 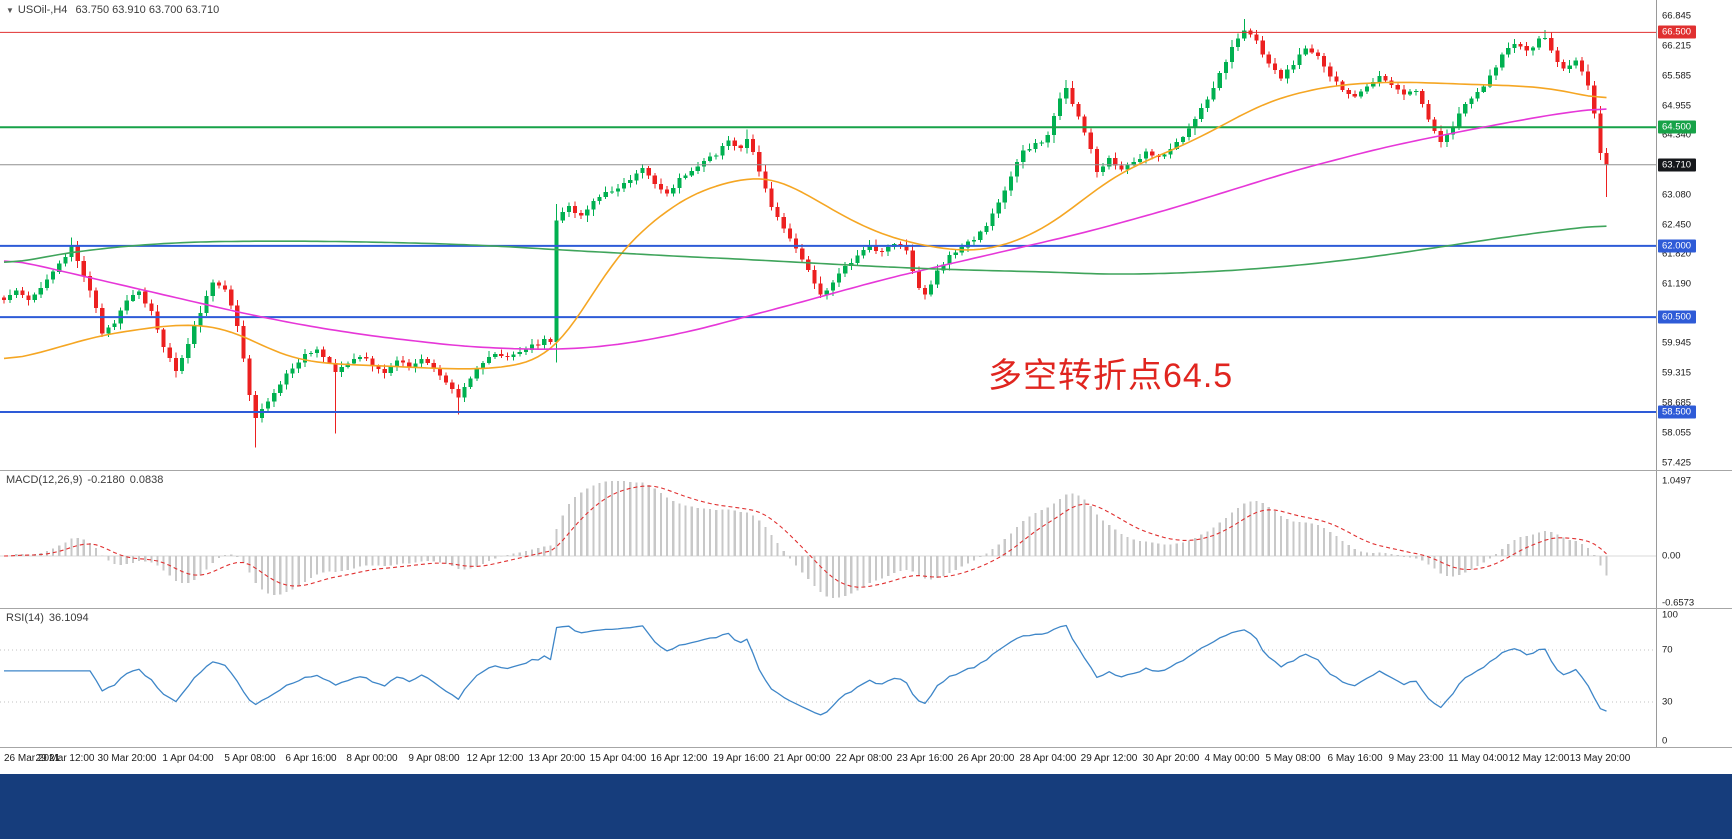 I want to click on y-axis-tick: 64.340, so click(x=1677, y=135).